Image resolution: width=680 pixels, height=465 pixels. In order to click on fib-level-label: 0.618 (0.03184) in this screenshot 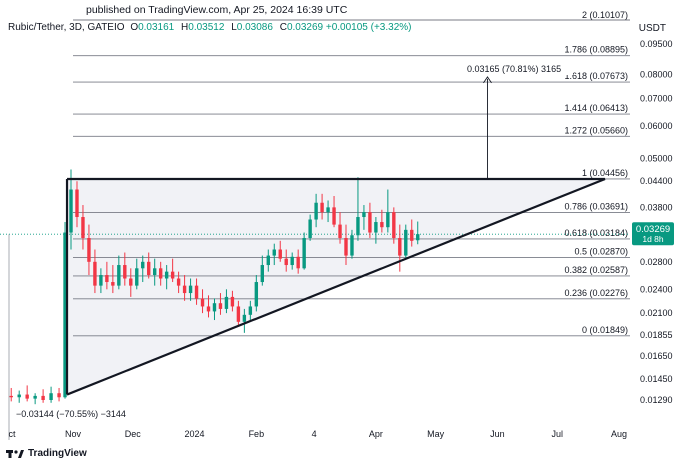, I will do `click(596, 233)`.